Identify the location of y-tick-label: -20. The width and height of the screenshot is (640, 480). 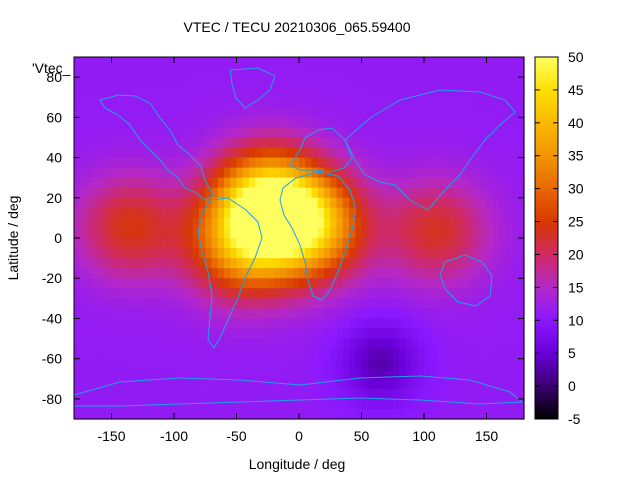
(52, 278).